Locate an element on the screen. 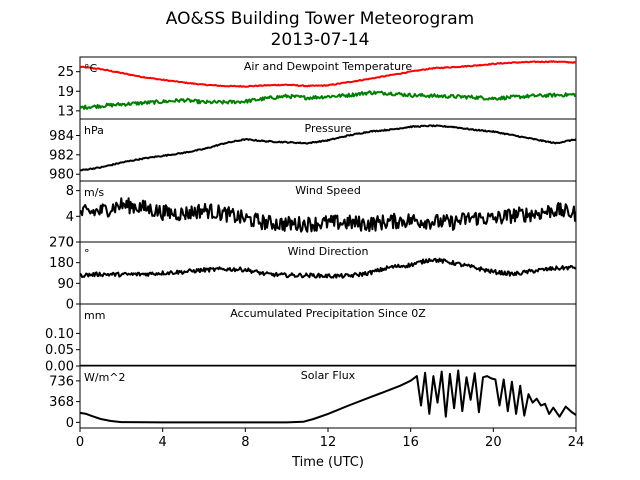 Image resolution: width=640 pixels, height=480 pixels. panel-2: 980 982 984 hPa Pressure is located at coordinates (313, 150).